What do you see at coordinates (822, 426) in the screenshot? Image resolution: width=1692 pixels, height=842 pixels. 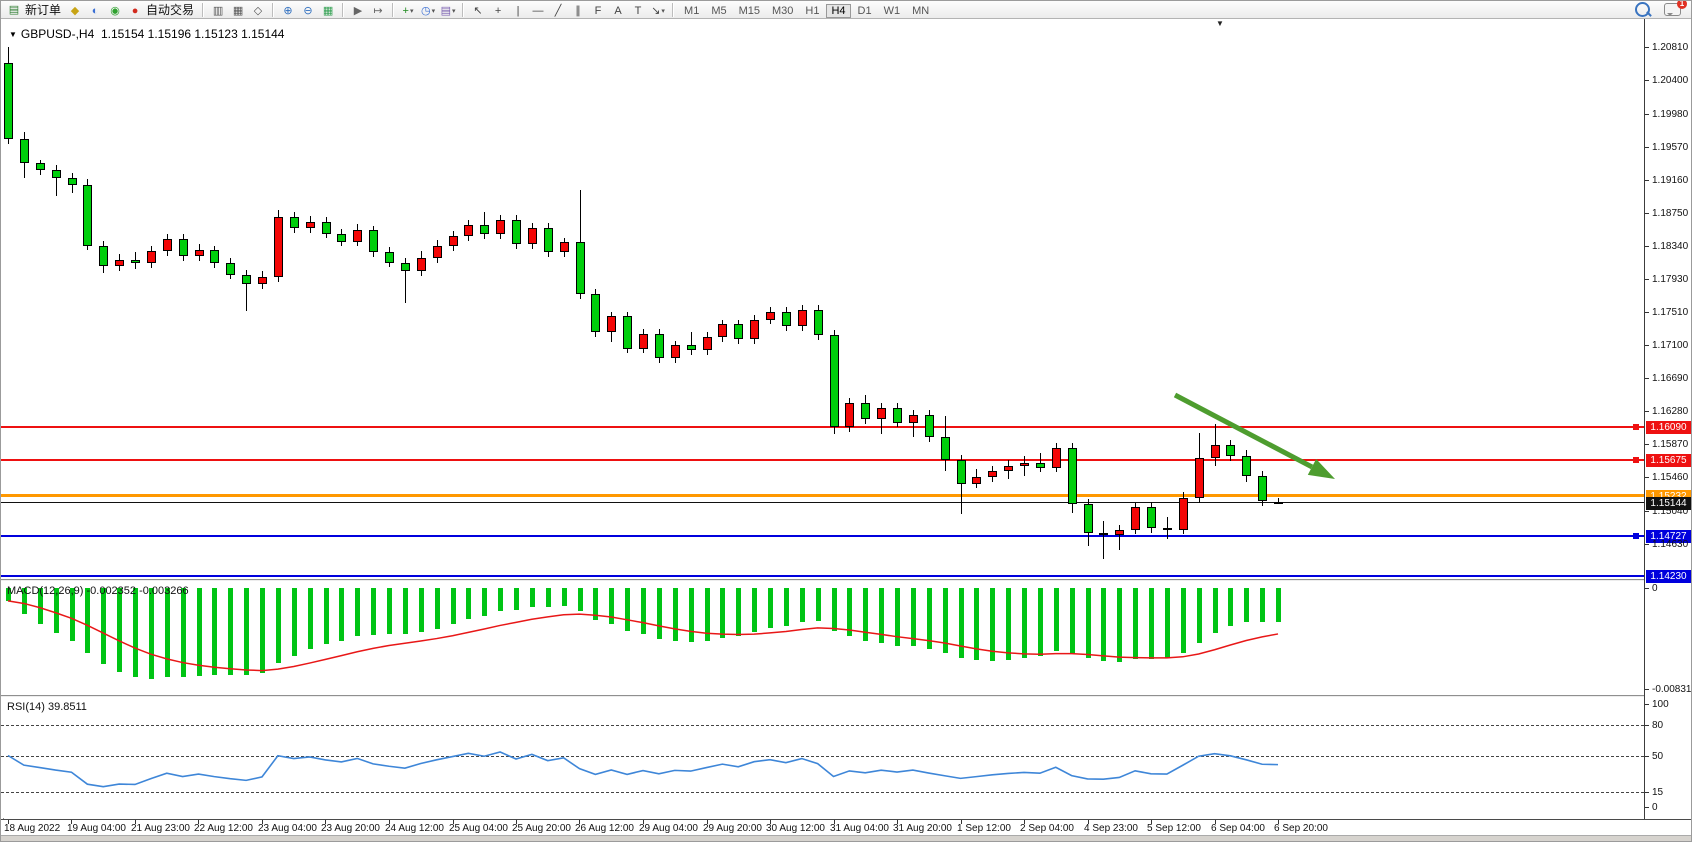 I see `horizontal-line-1.16090` at bounding box center [822, 426].